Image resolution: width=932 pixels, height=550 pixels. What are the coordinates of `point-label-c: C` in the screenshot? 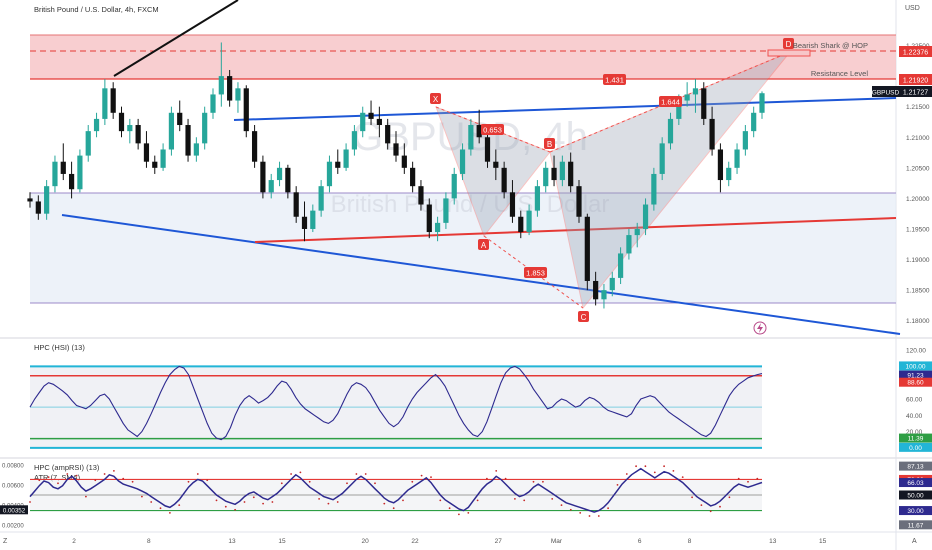 It's located at (583, 316).